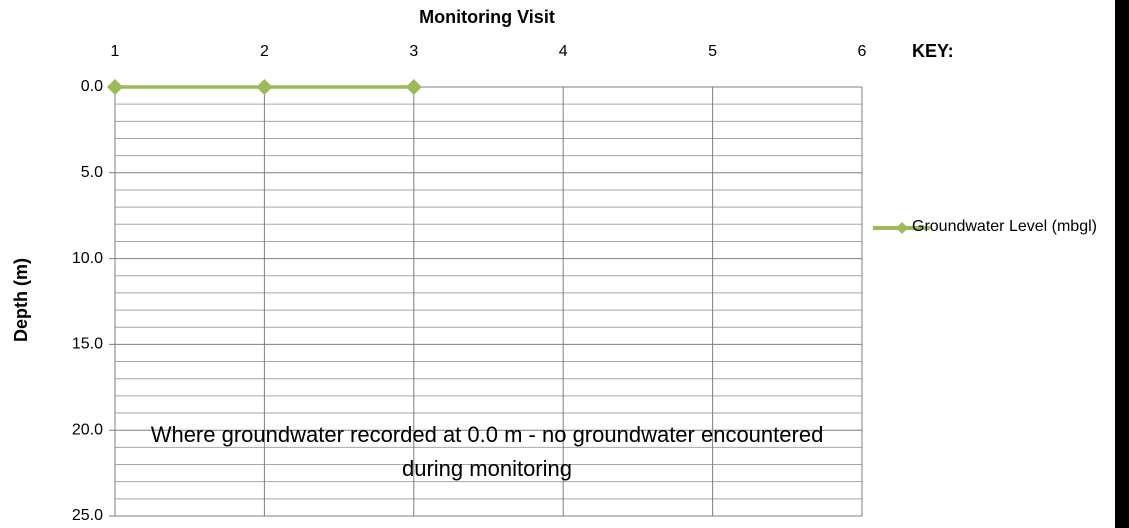 This screenshot has height=528, width=1129. What do you see at coordinates (92, 172) in the screenshot?
I see `y-tick-label: 5.0` at bounding box center [92, 172].